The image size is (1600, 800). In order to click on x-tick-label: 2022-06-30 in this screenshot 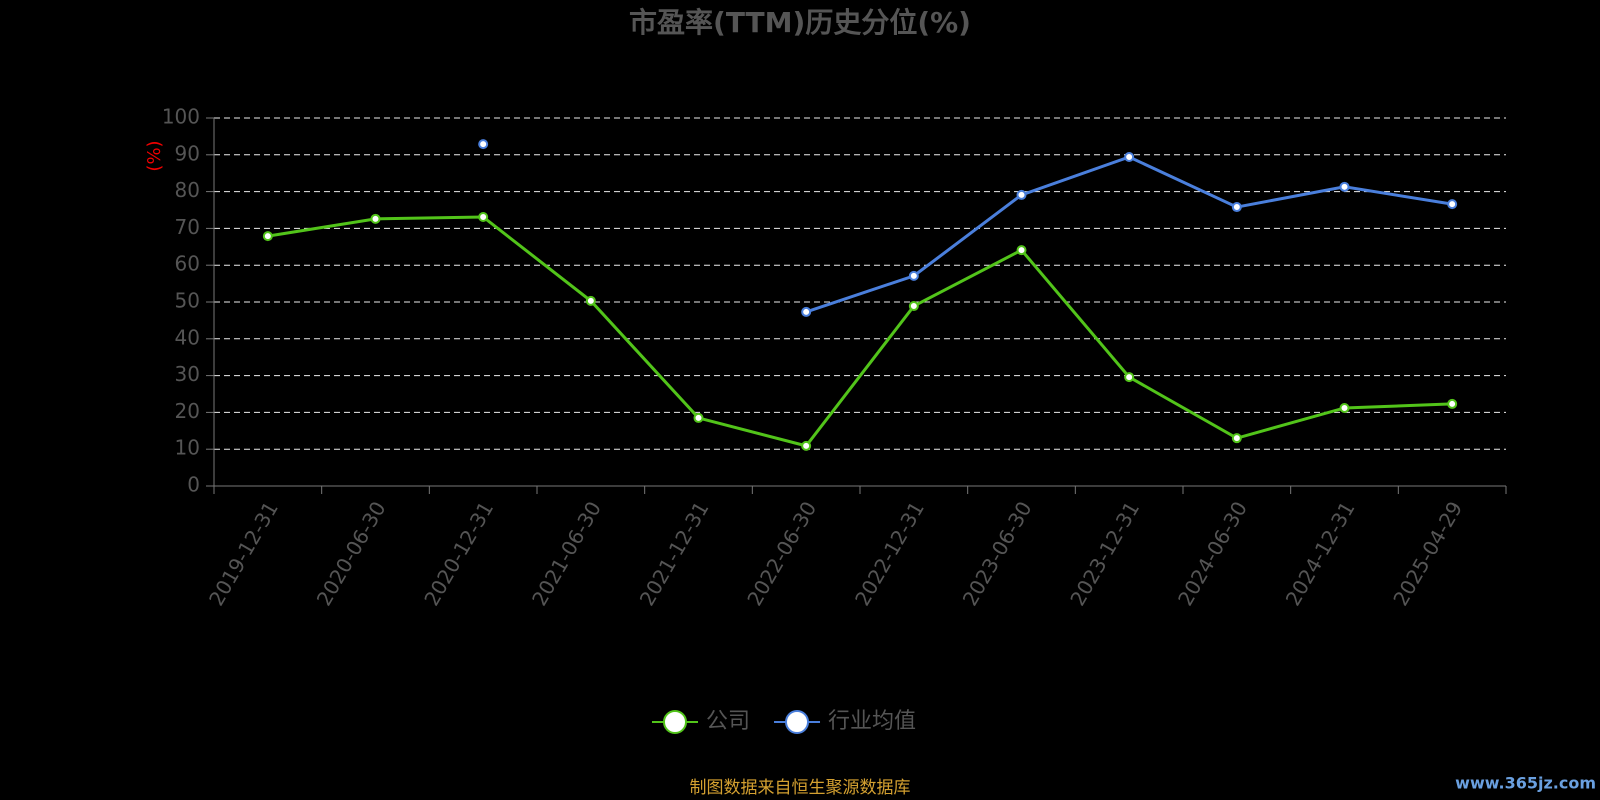, I will do `click(781, 553)`.